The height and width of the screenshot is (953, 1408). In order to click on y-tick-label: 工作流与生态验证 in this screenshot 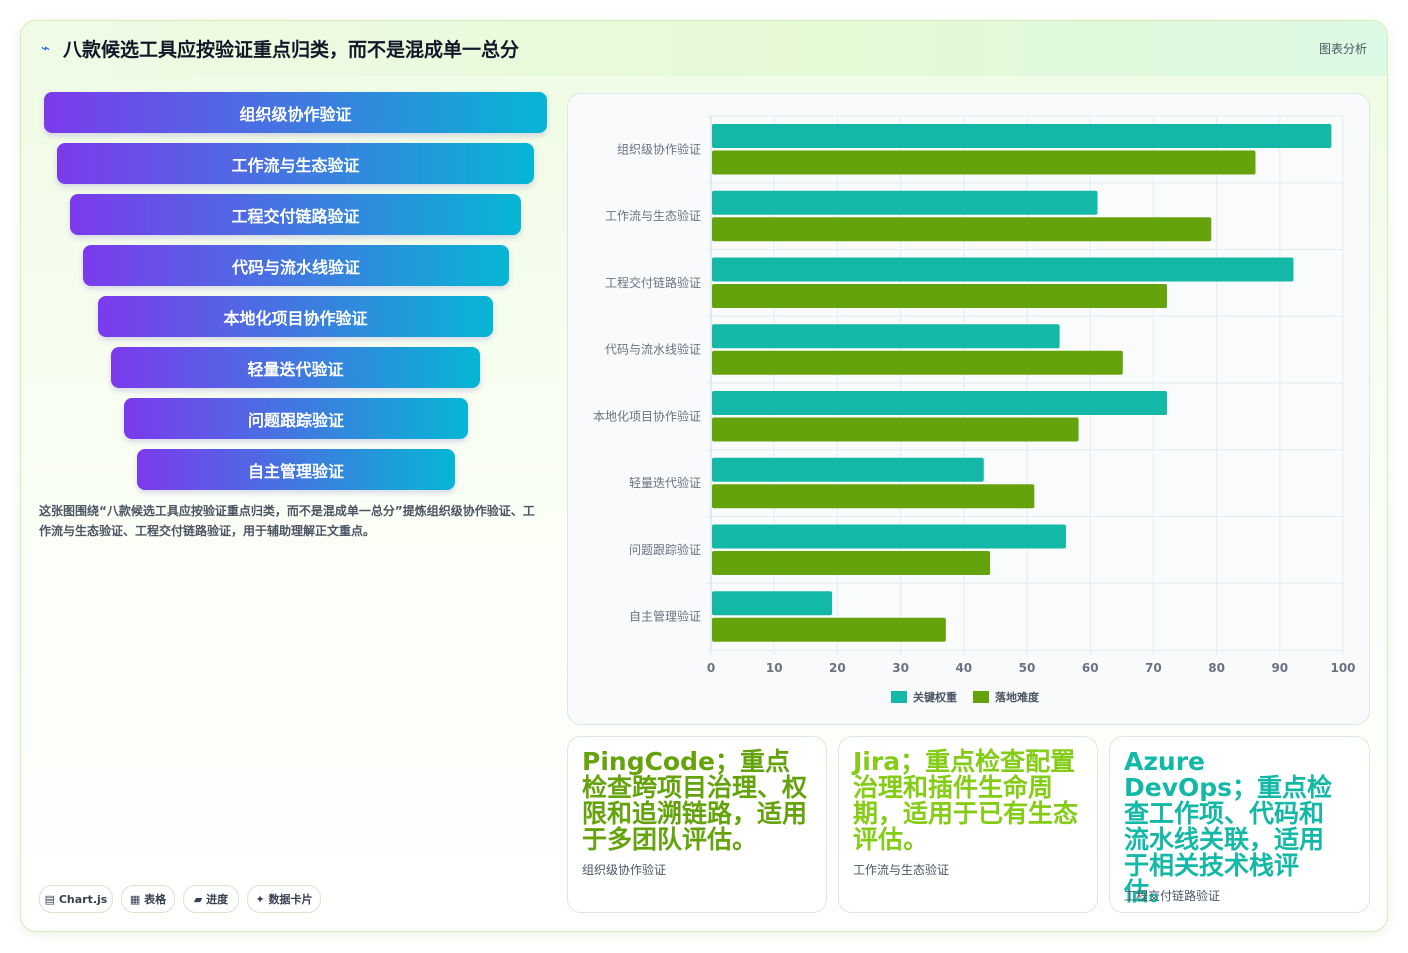, I will do `click(653, 215)`.